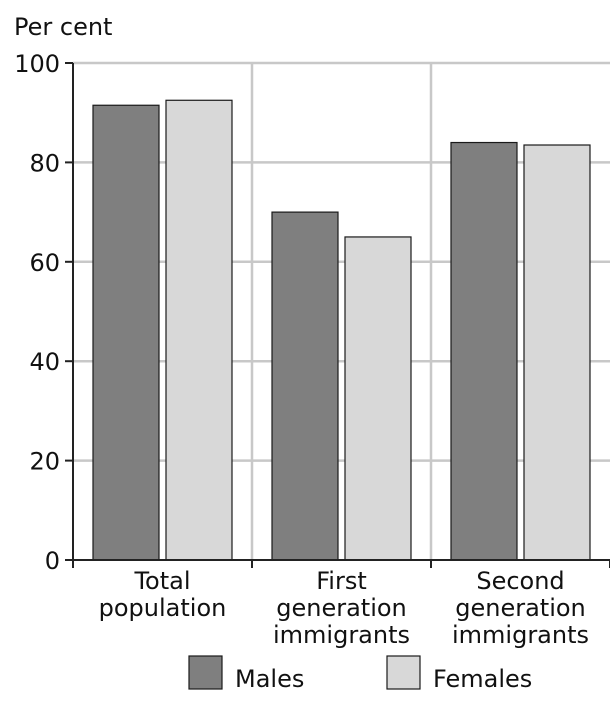 The height and width of the screenshot is (717, 610). I want to click on x-tick-label-2: Second generation immigrants, so click(520, 608).